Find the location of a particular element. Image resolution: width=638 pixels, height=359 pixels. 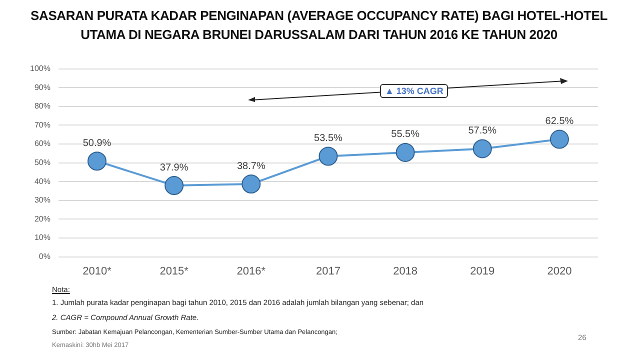

y-tick-label: 70% is located at coordinates (42, 125).